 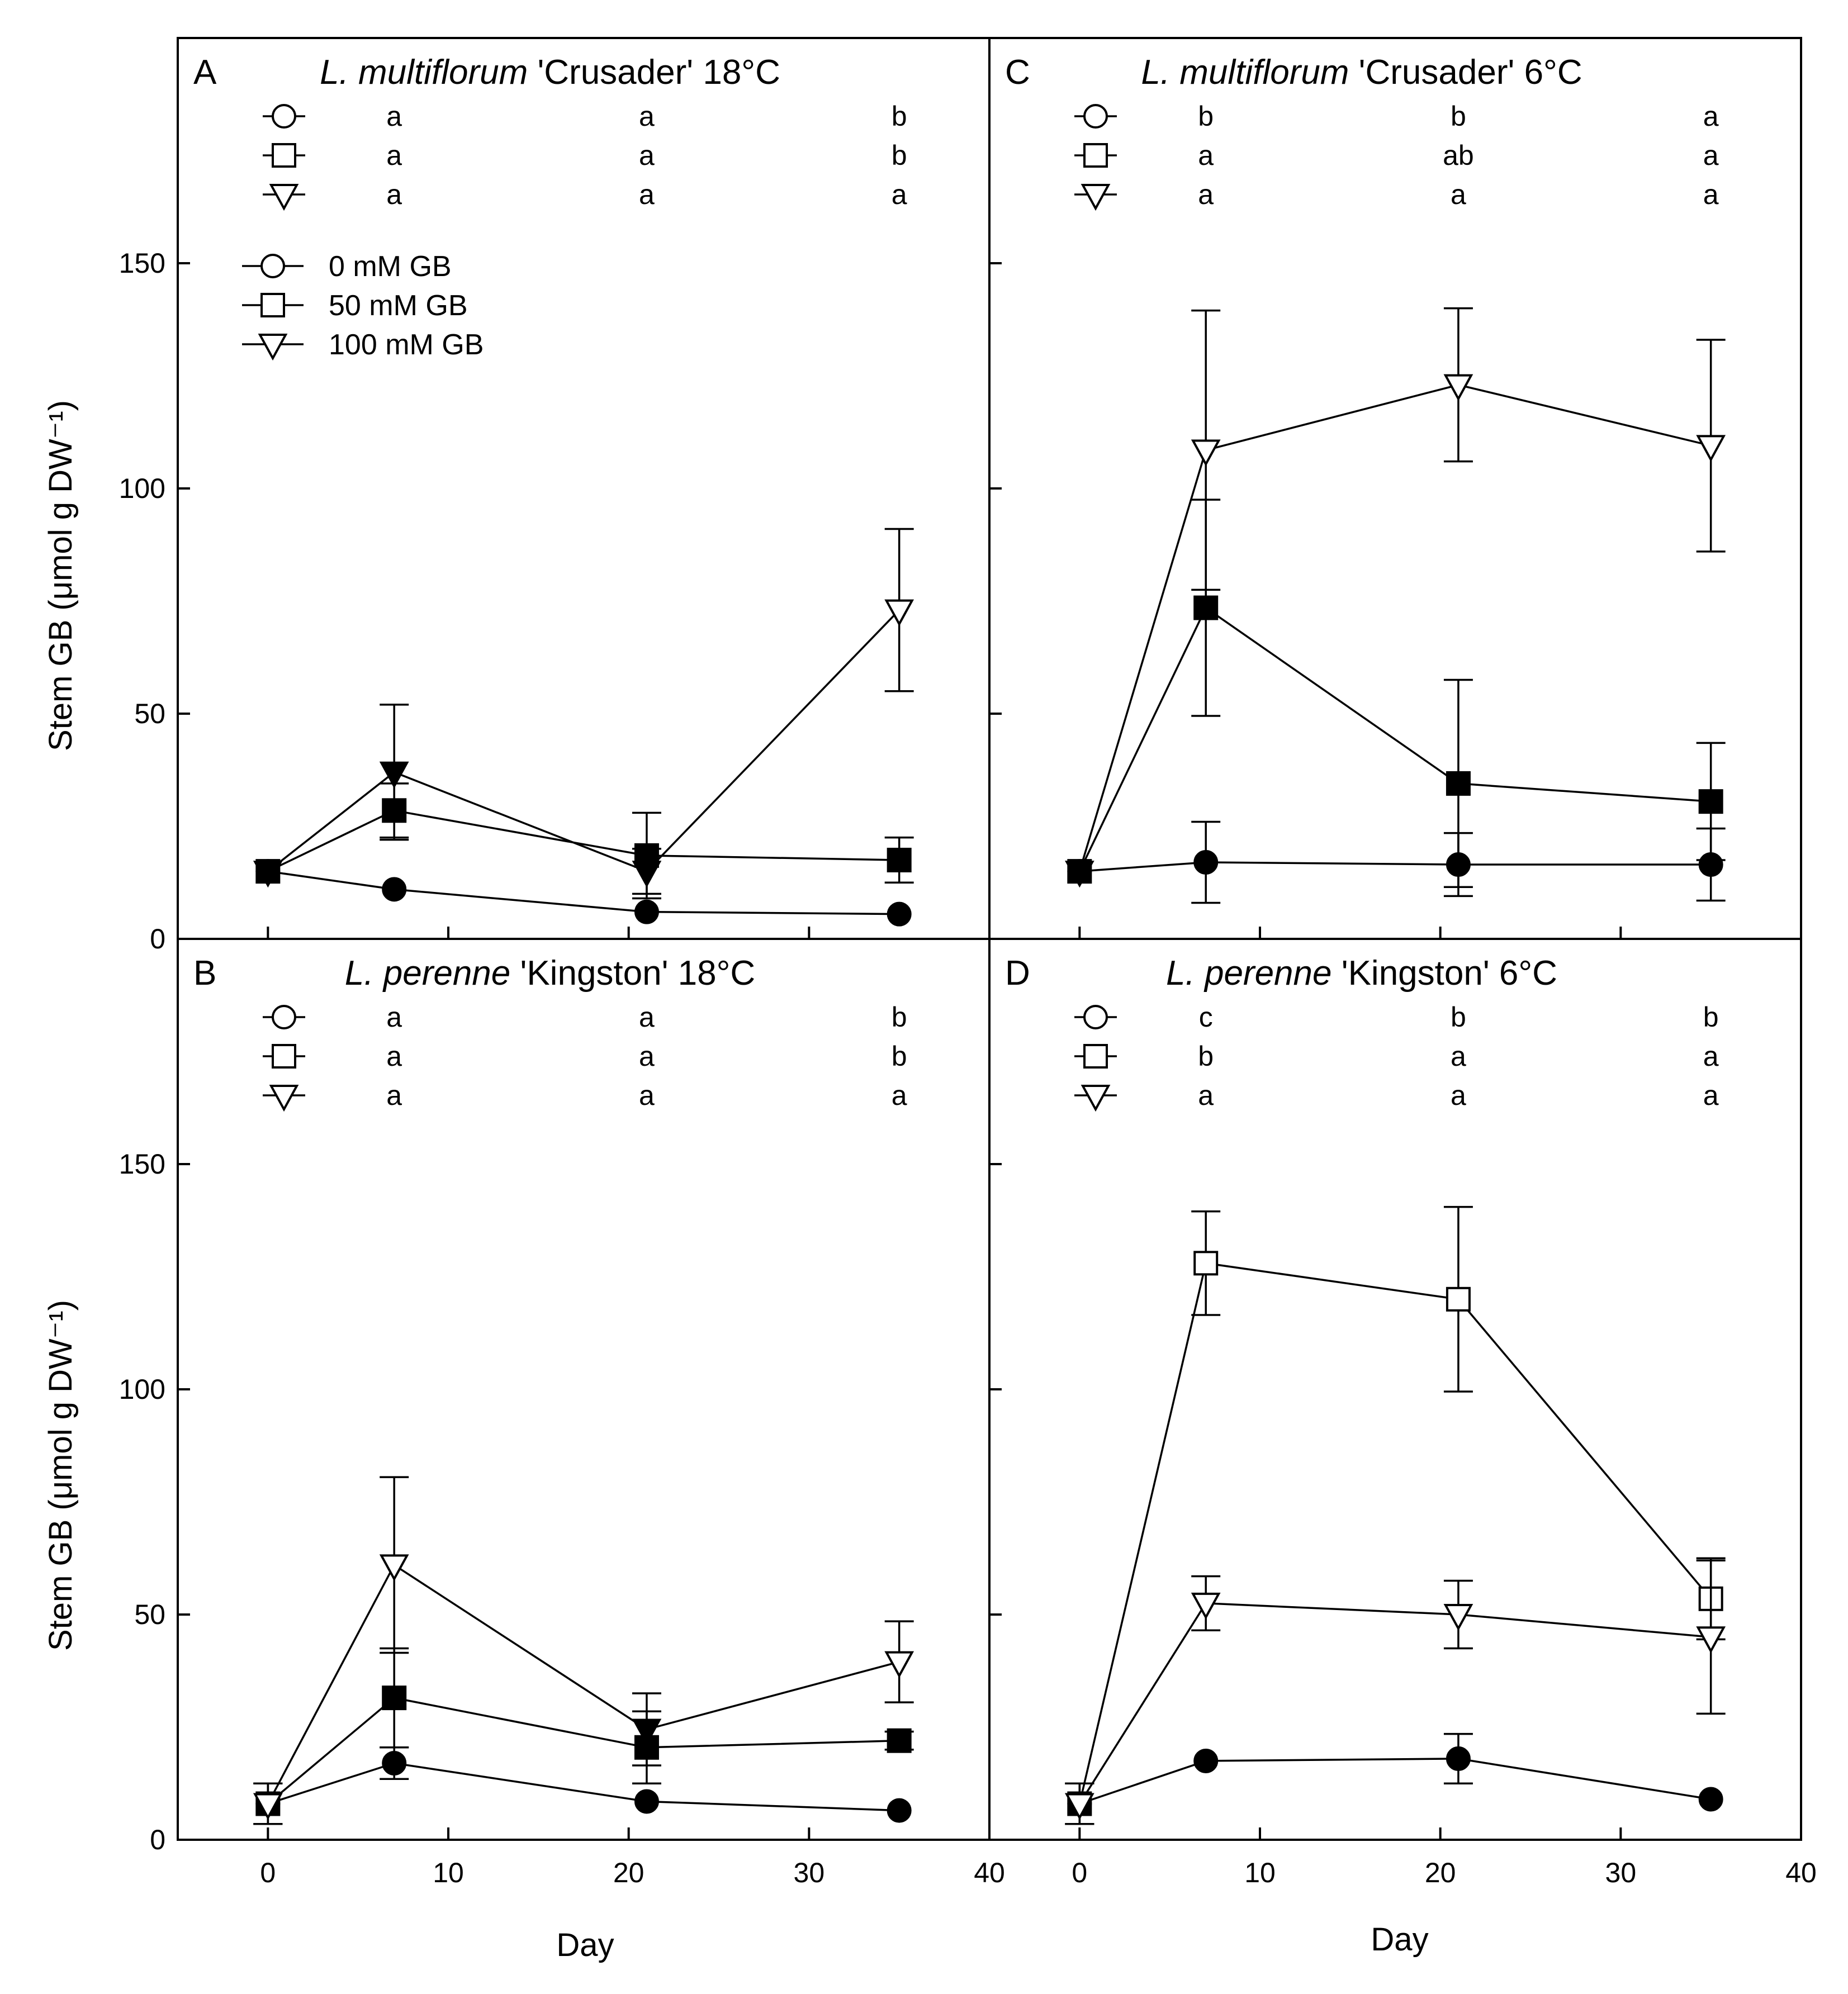 I want to click on panel-c-title-rest: 'Crusader' 6°C, so click(x=1465, y=72).